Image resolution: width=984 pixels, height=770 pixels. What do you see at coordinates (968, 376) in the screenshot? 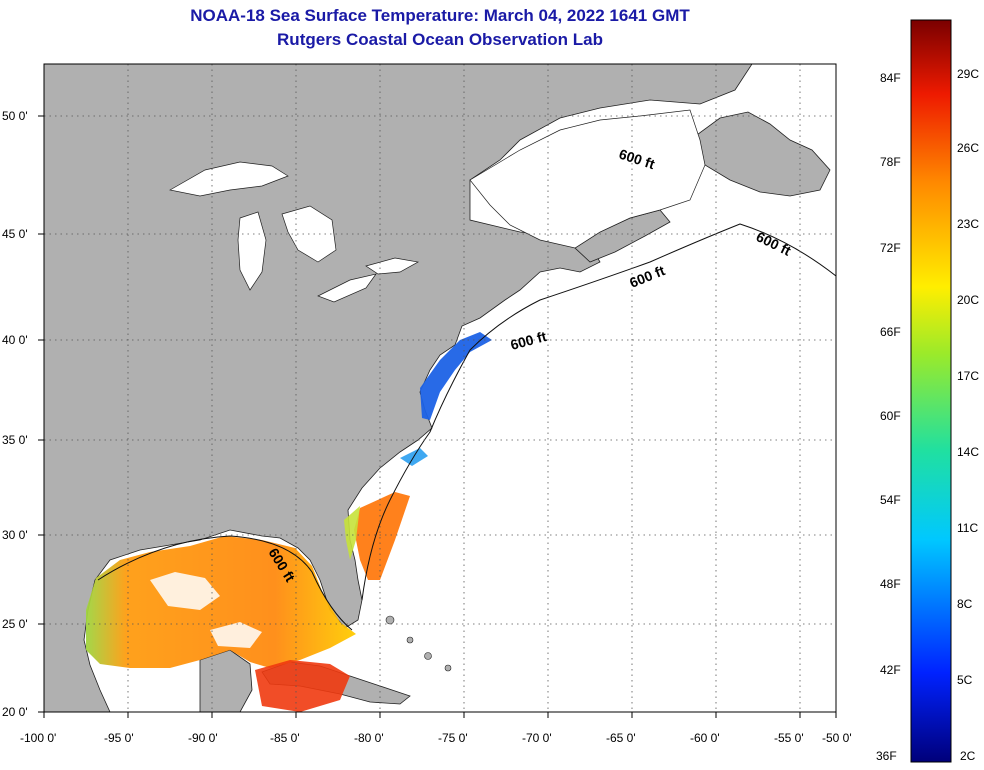
I see `colorbar-c-label: 17C` at bounding box center [968, 376].